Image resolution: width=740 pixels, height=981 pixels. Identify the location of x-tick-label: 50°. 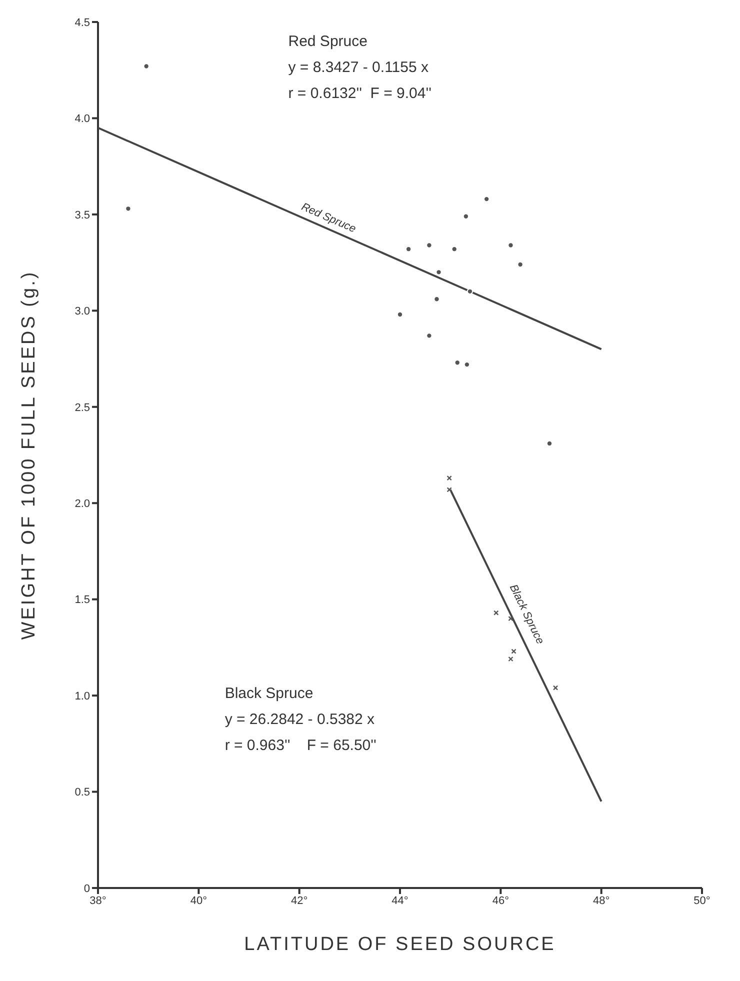
(702, 900).